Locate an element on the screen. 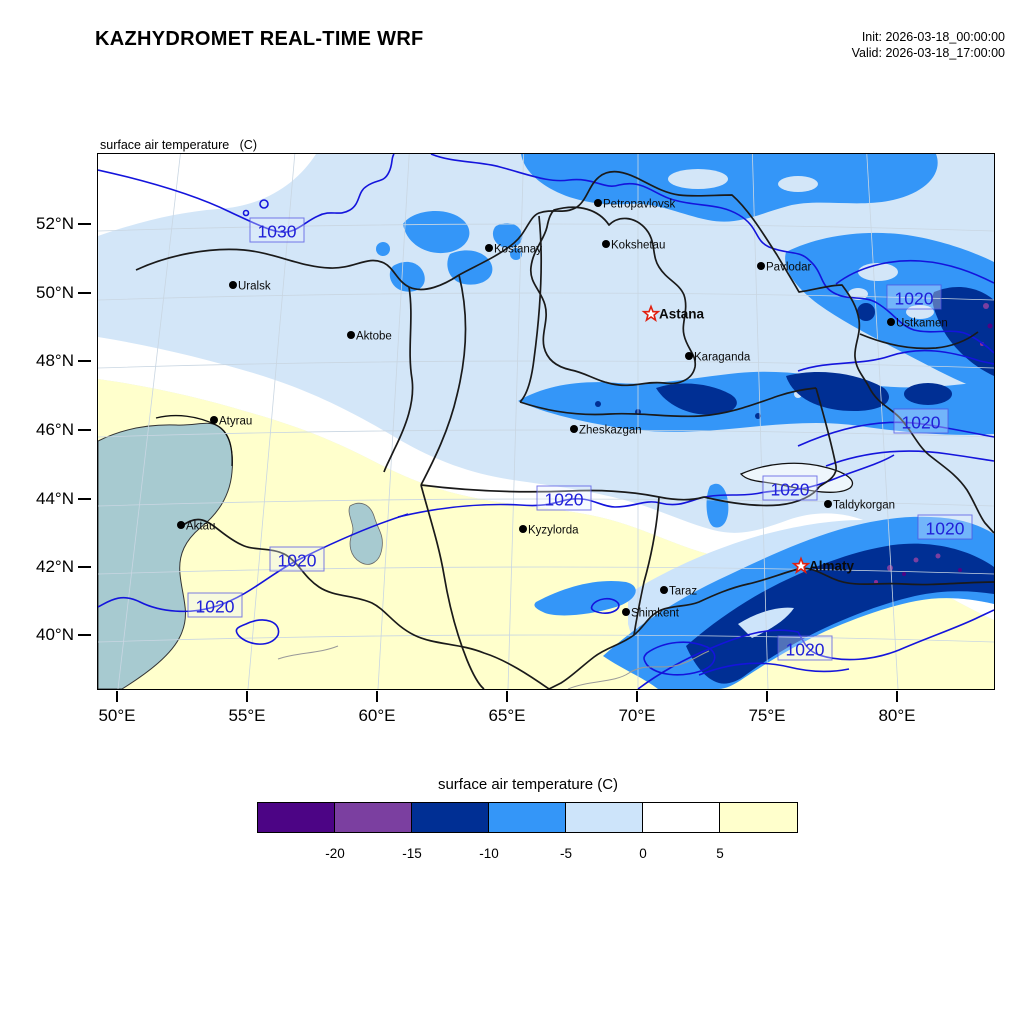  city-label: Aktau is located at coordinates (200, 527).